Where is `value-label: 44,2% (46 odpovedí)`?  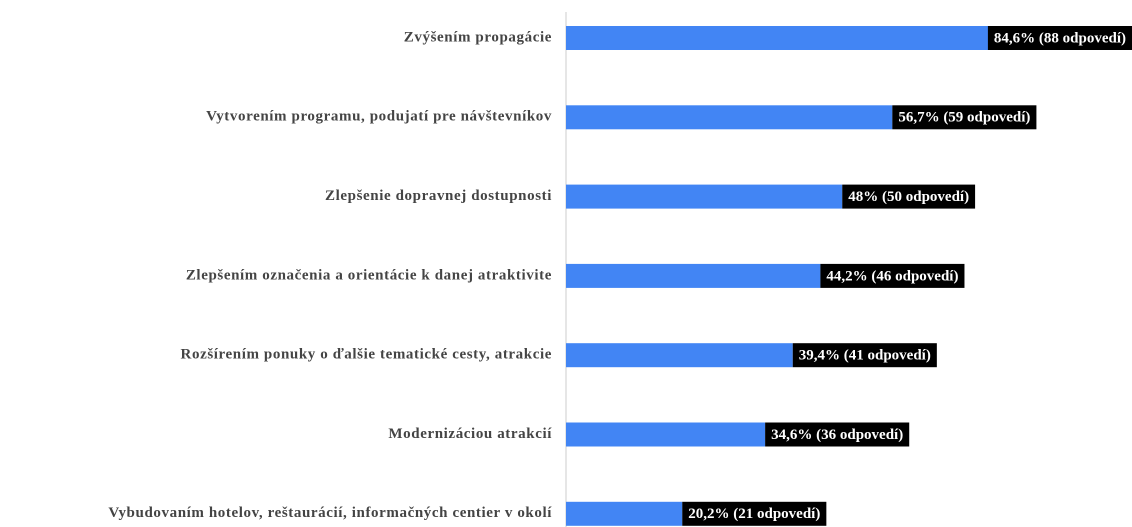 value-label: 44,2% (46 odpovedí) is located at coordinates (892, 276).